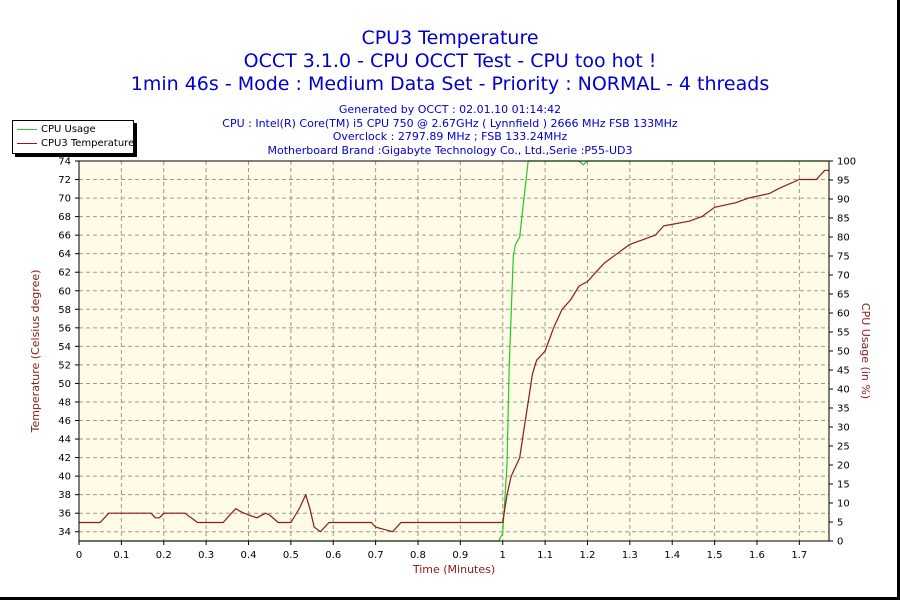 The height and width of the screenshot is (600, 900). What do you see at coordinates (460, 555) in the screenshot?
I see `x-tick-label: 0.9` at bounding box center [460, 555].